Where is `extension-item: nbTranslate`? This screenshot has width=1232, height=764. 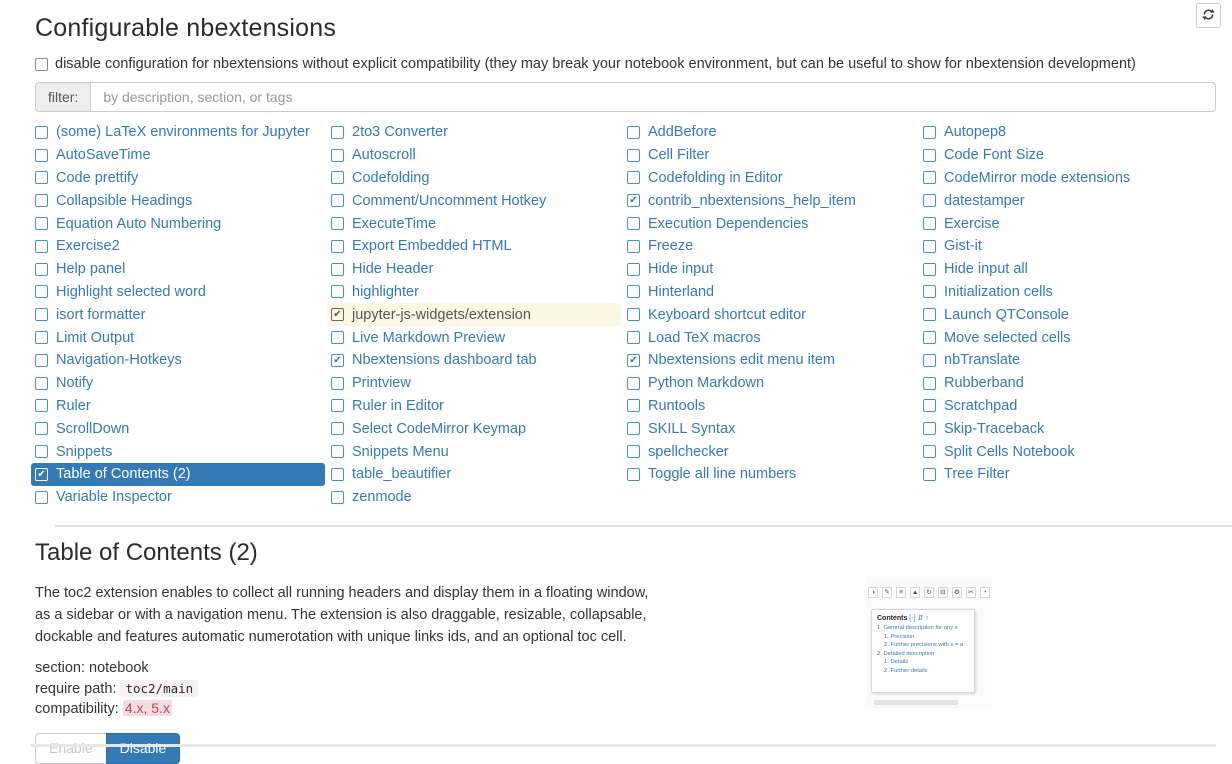 extension-item: nbTranslate is located at coordinates (1066, 360).